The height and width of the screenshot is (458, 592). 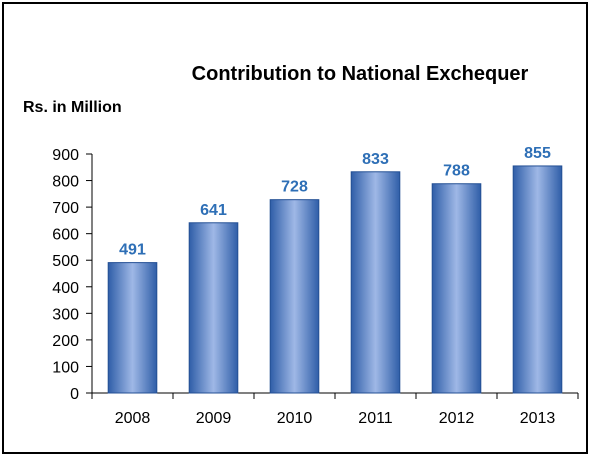 I want to click on y-tick-label: 400, so click(x=65, y=288).